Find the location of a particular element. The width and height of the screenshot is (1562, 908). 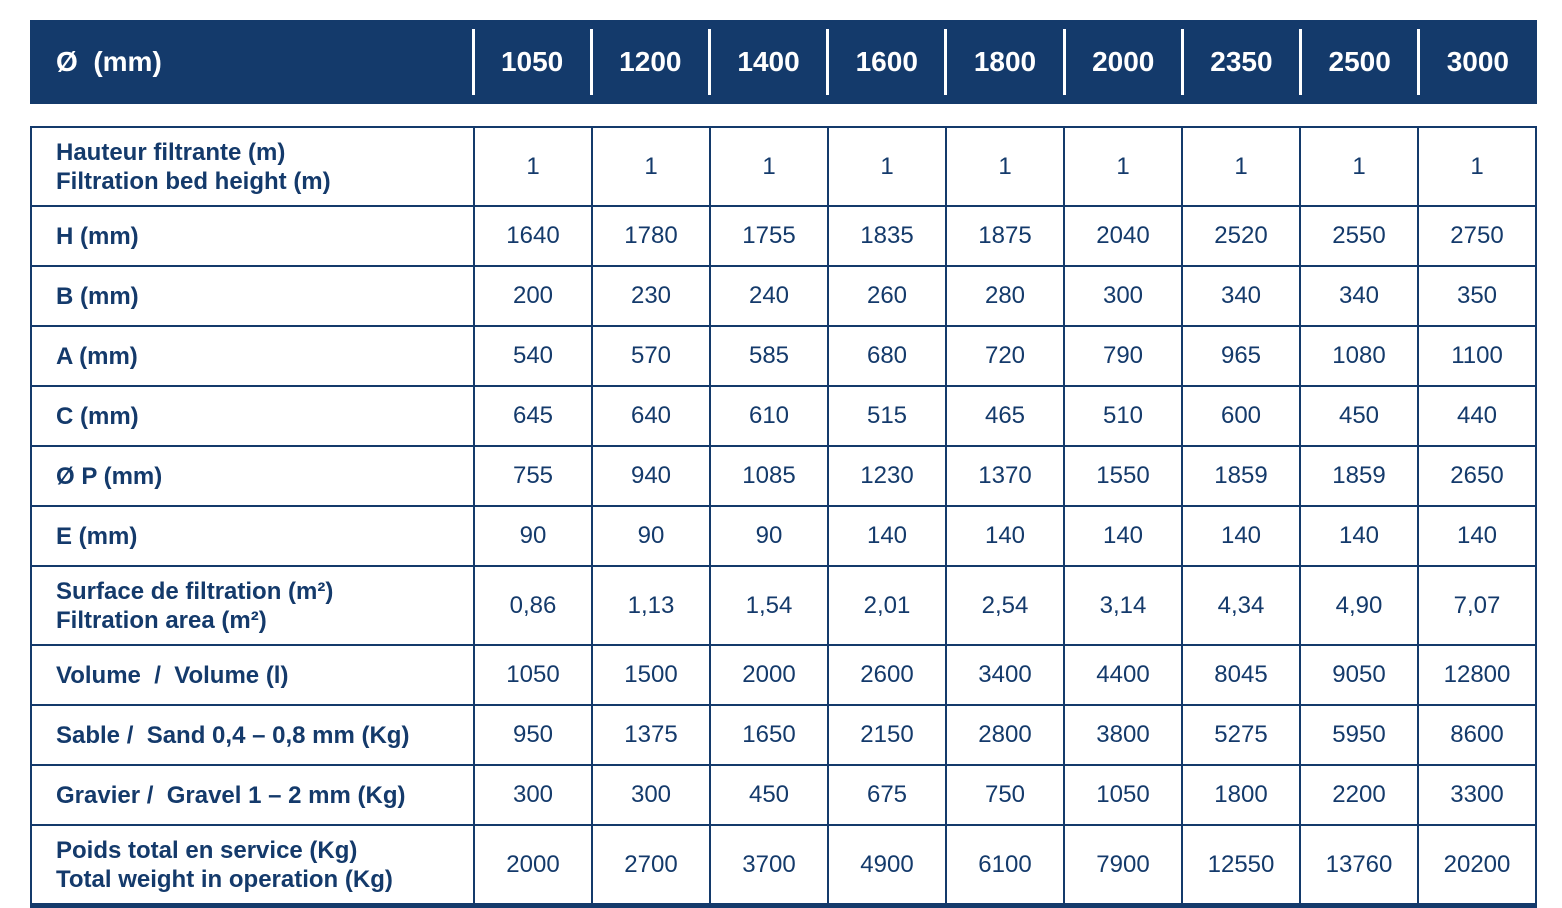

value-cell: 2000 is located at coordinates (532, 864).